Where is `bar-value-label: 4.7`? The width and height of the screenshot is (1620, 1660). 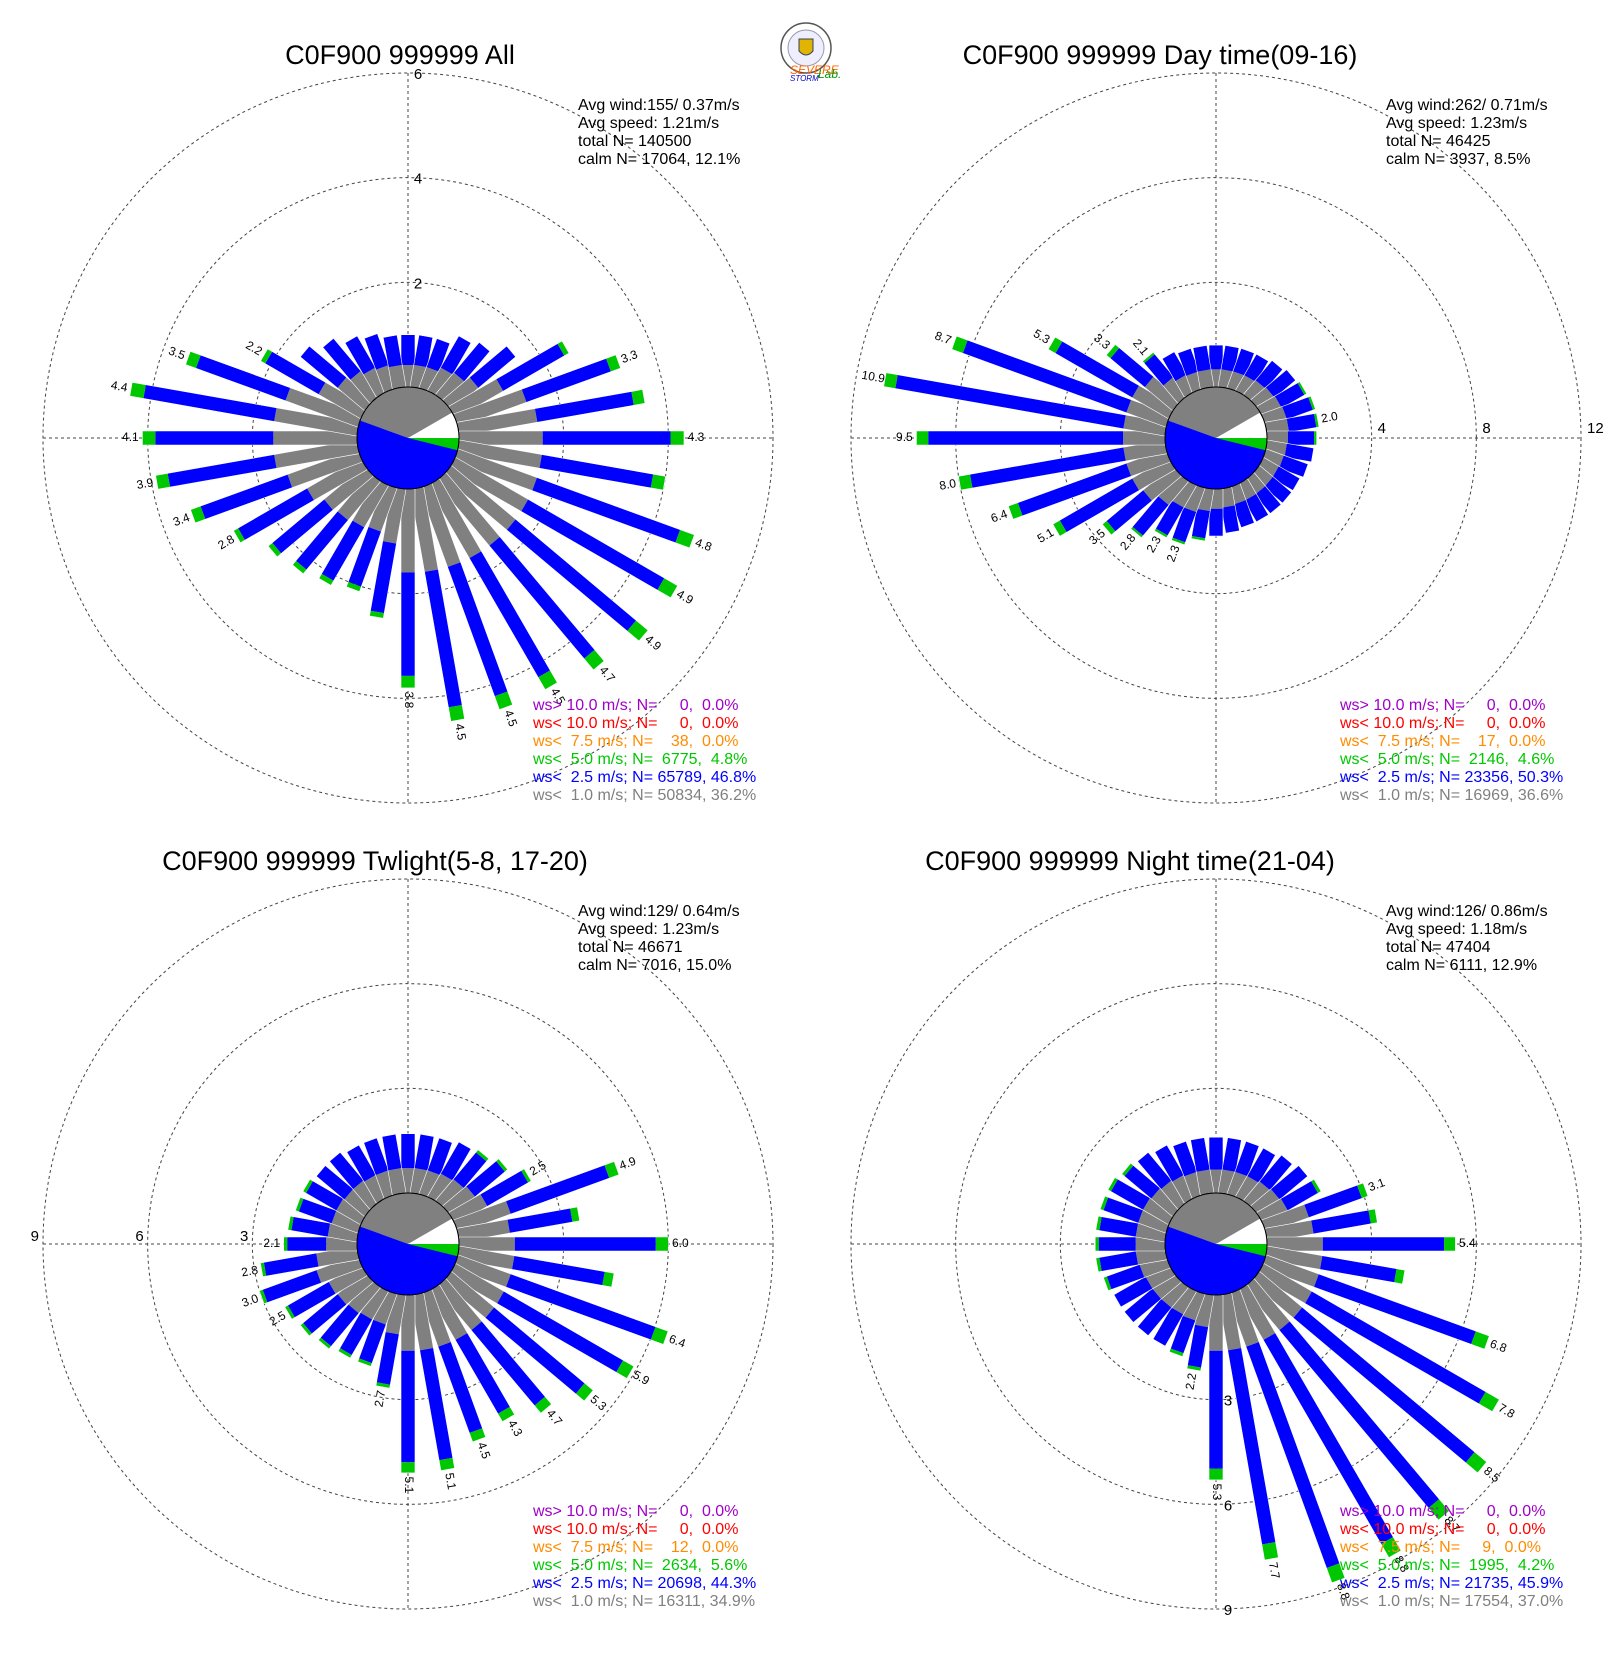 bar-value-label: 4.7 is located at coordinates (555, 1417).